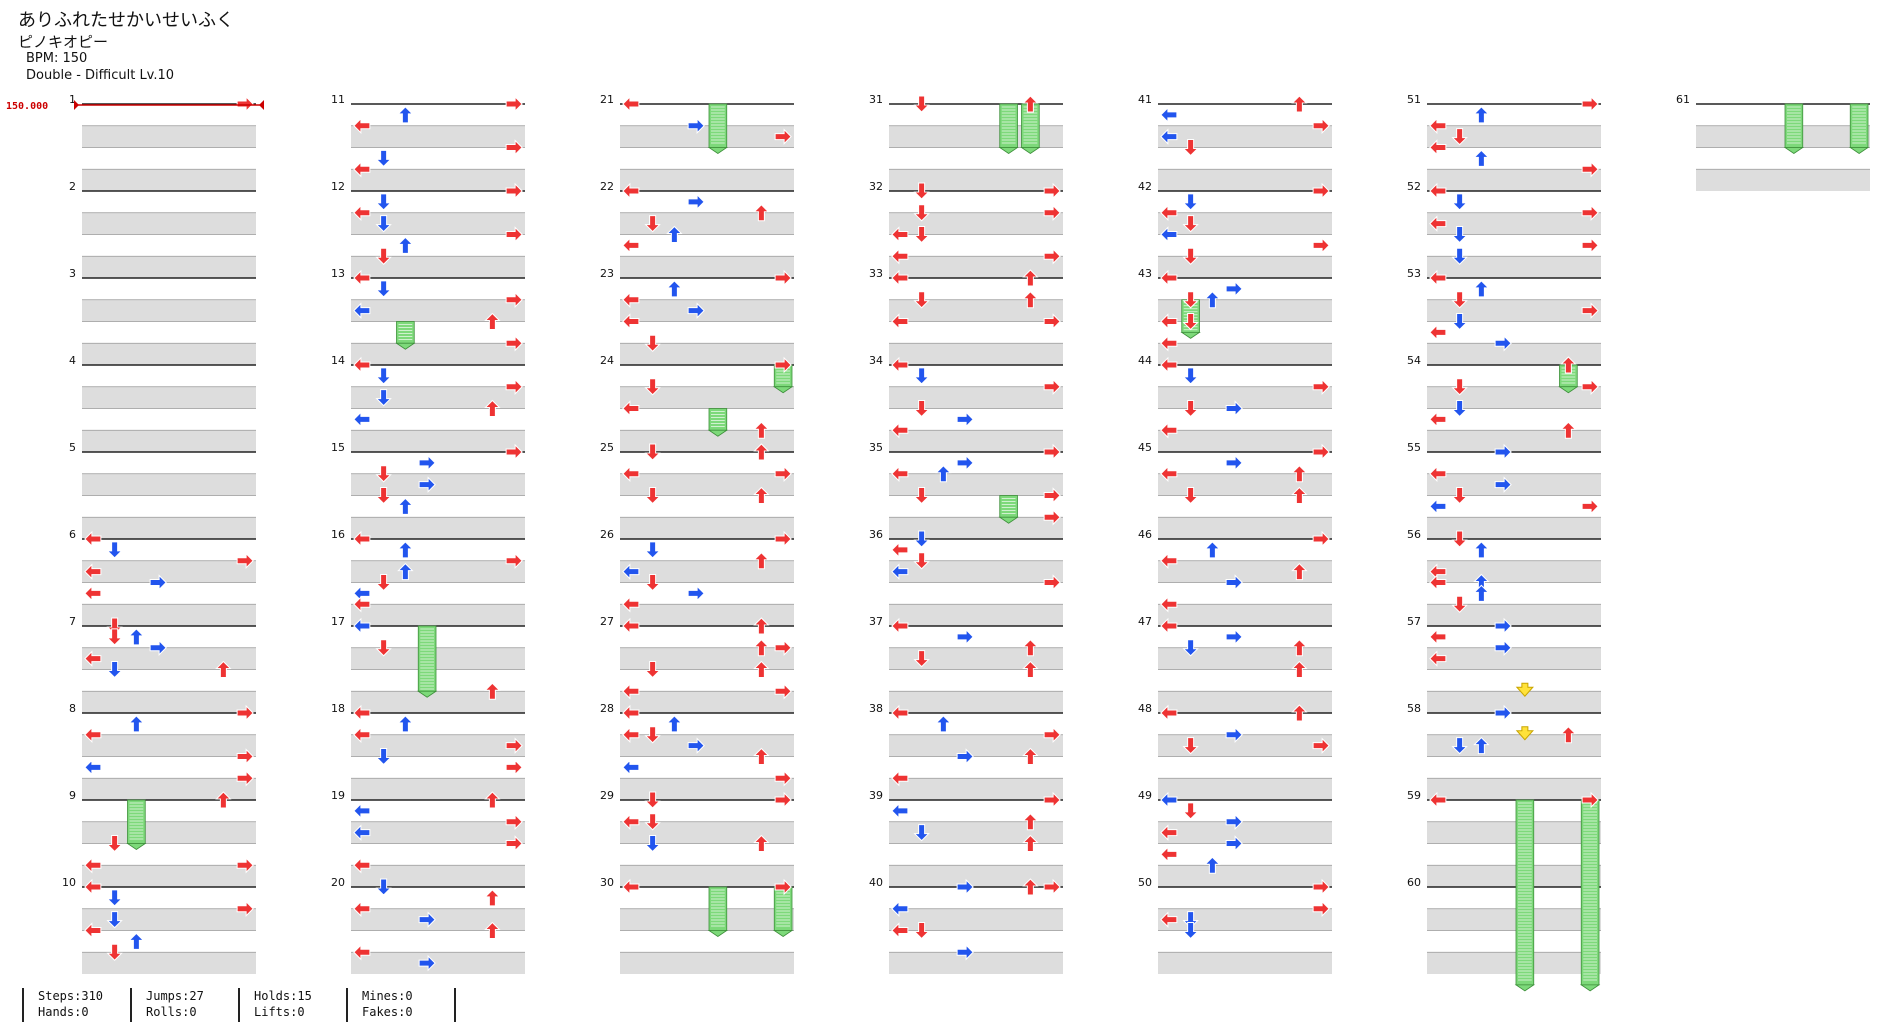 The height and width of the screenshot is (1024, 1880). Describe the element at coordinates (338, 99) in the screenshot. I see `measure-number: 11` at that location.